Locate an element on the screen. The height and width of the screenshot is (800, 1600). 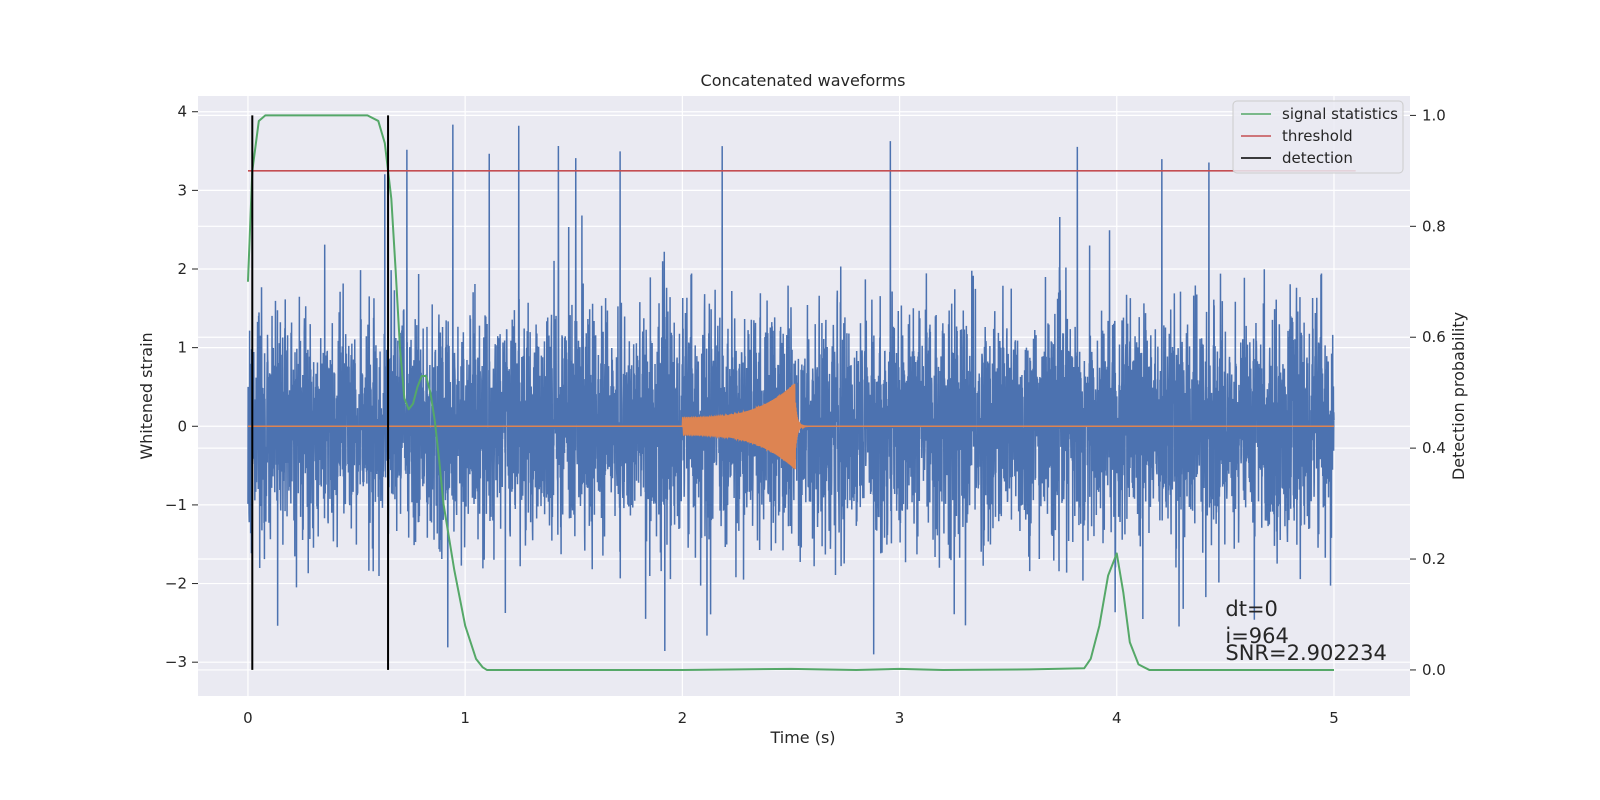
y-axis-label: Whitened strain is located at coordinates (146, 395).